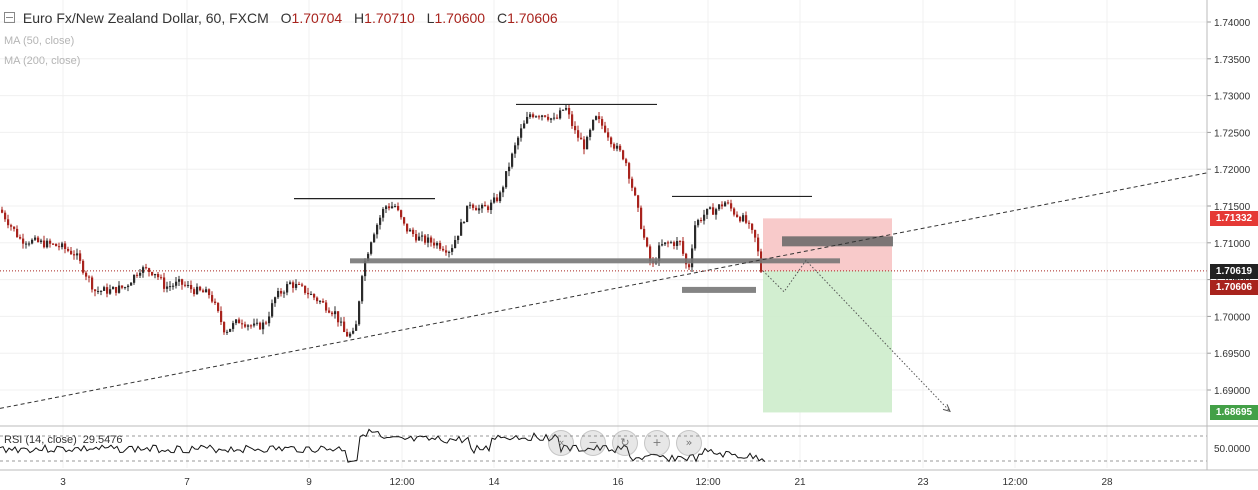 This screenshot has width=1258, height=490. I want to click on chart-nav-buttons: « − ↻ + », so click(625, 443).